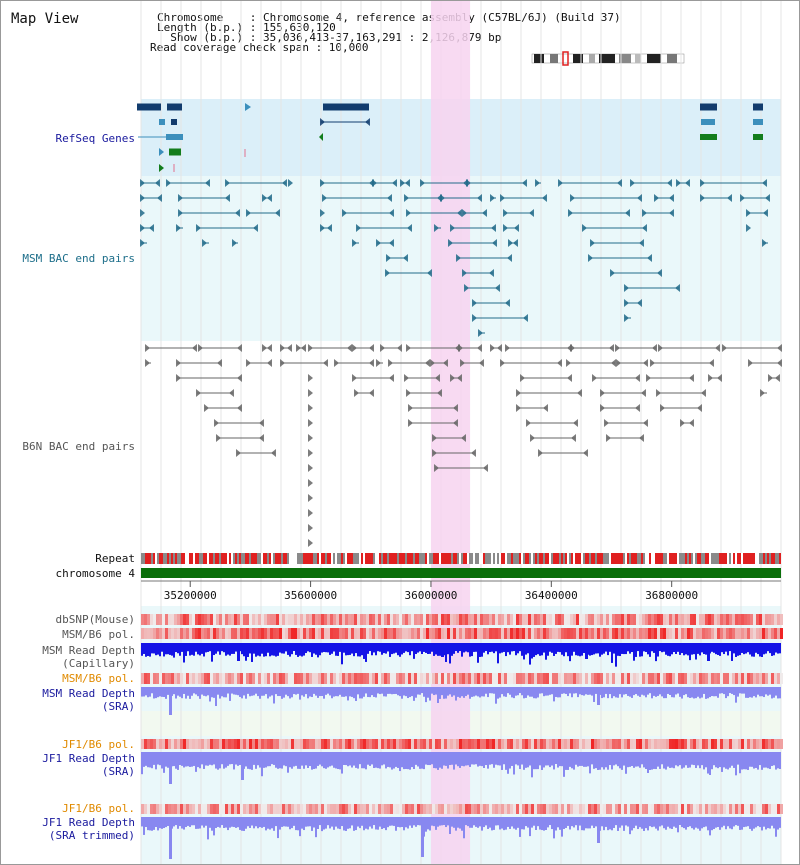  What do you see at coordinates (345, 122) in the screenshot?
I see `gene-model` at bounding box center [345, 122].